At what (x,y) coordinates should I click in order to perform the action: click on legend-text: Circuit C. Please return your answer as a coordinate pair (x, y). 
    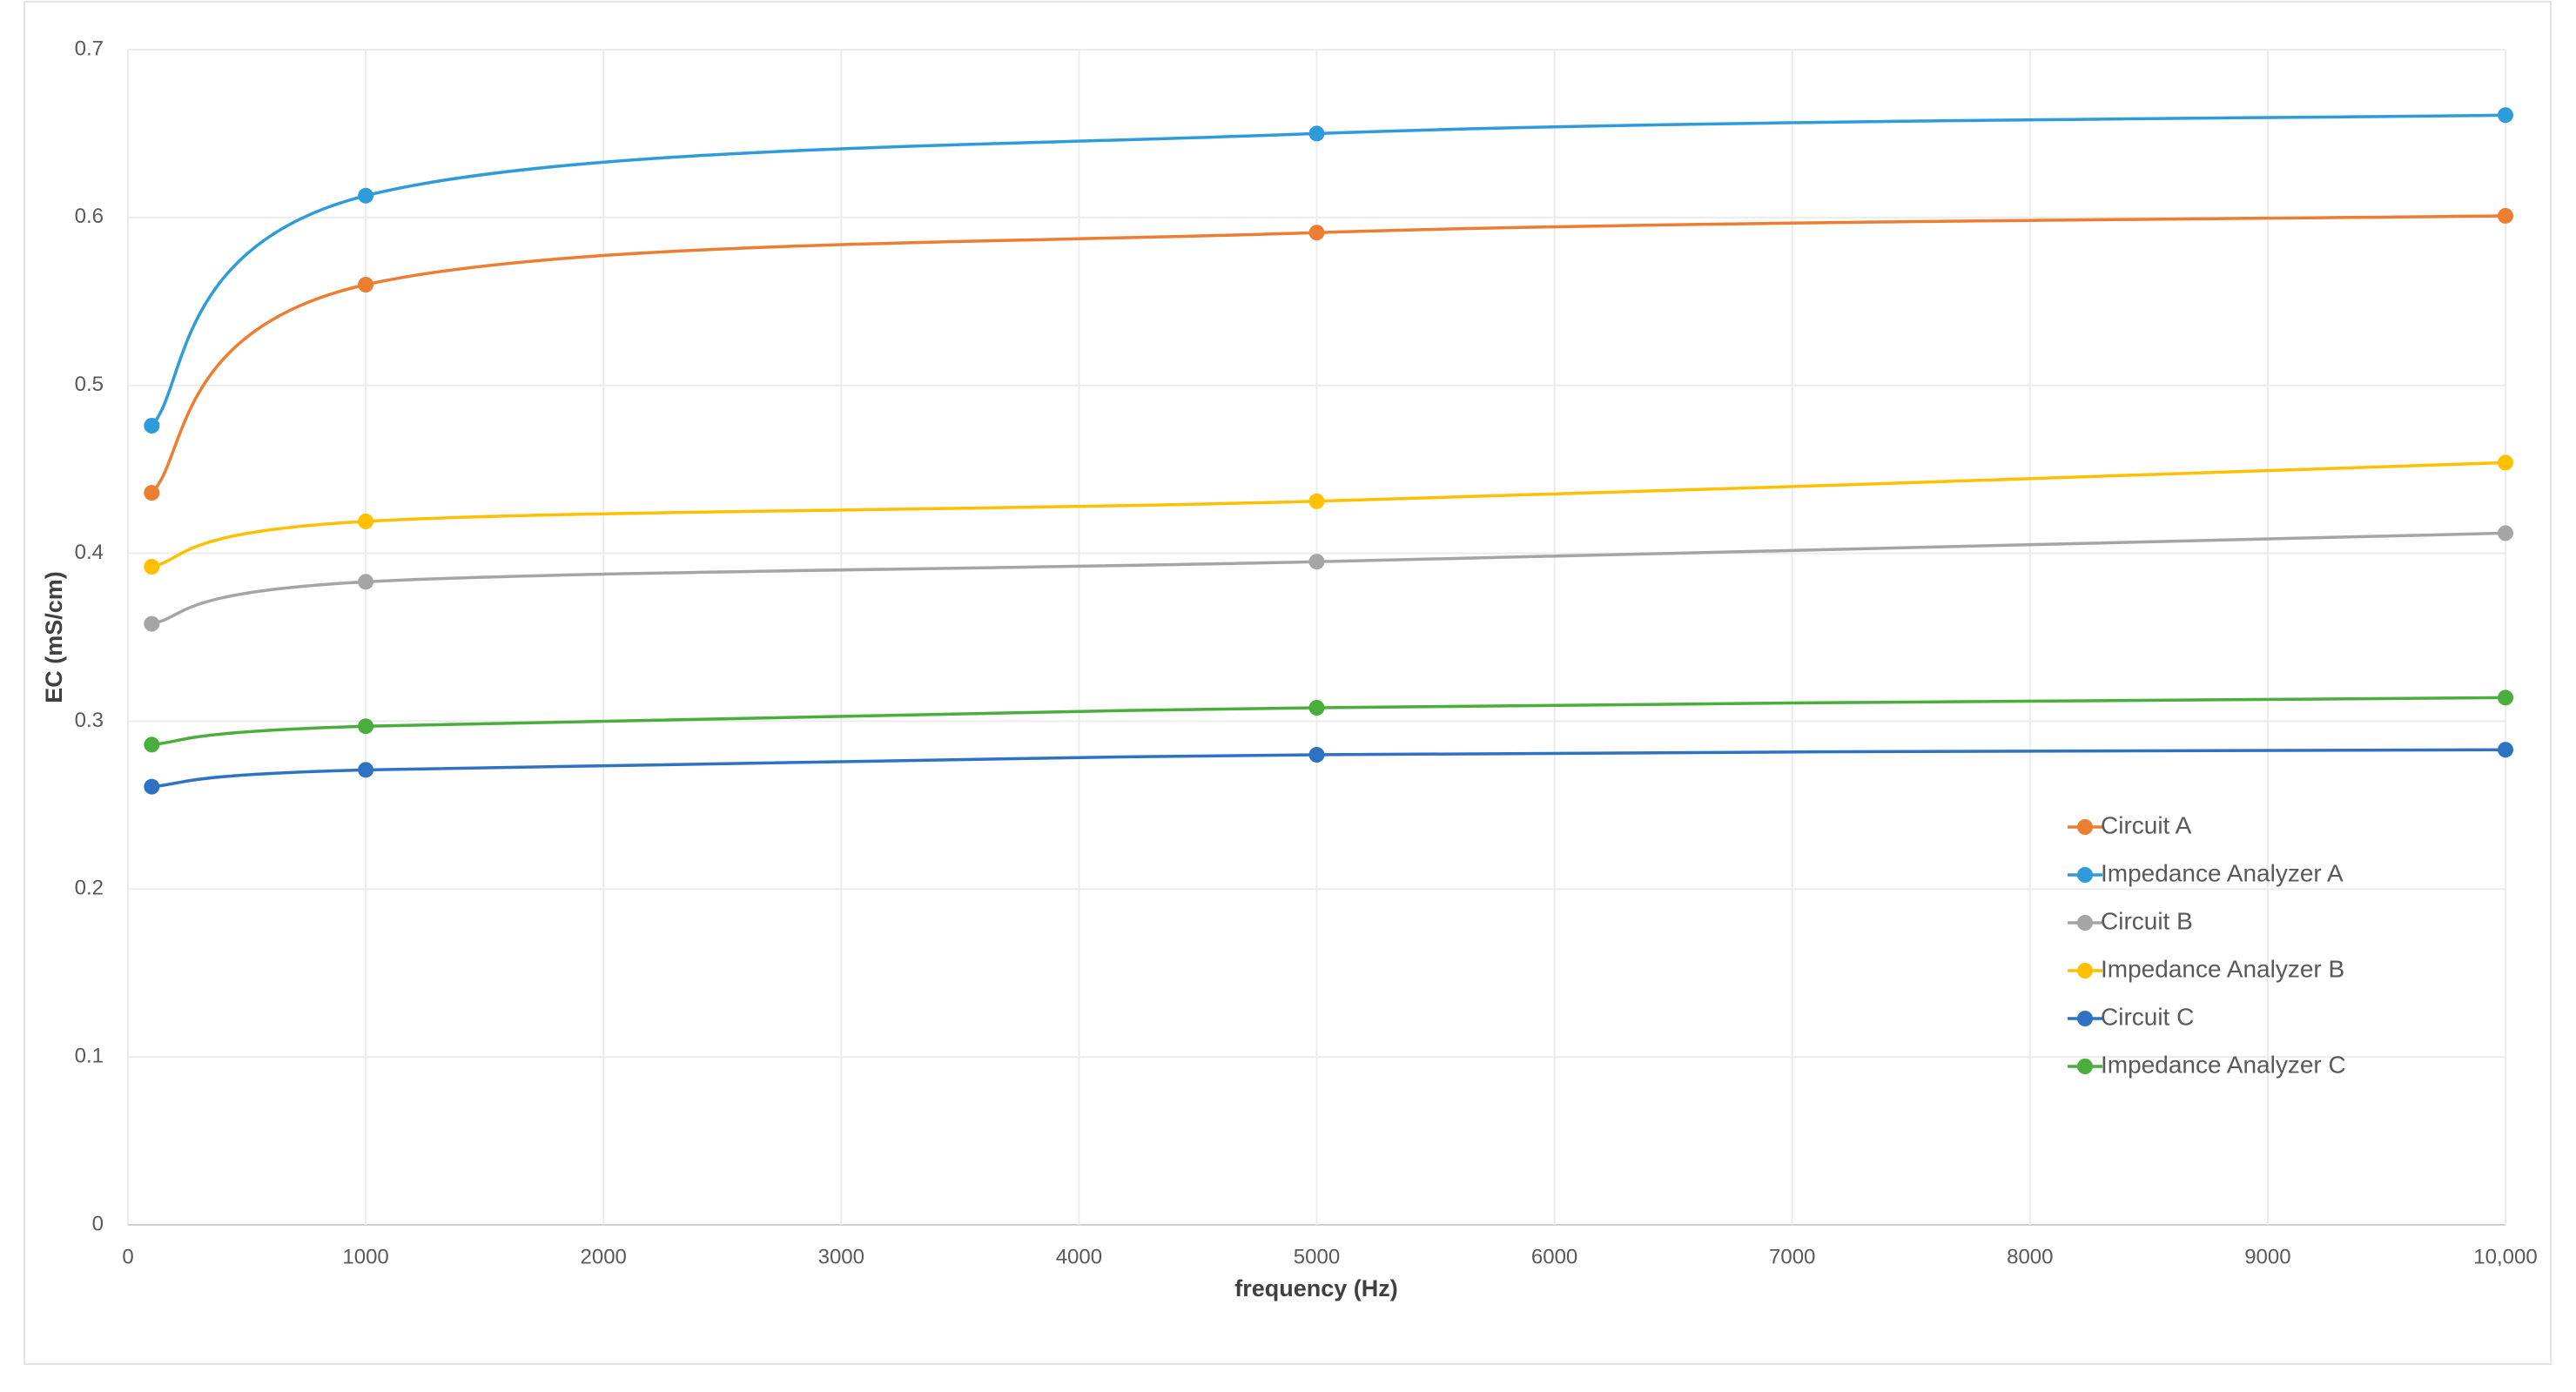
    Looking at the image, I should click on (2147, 1017).